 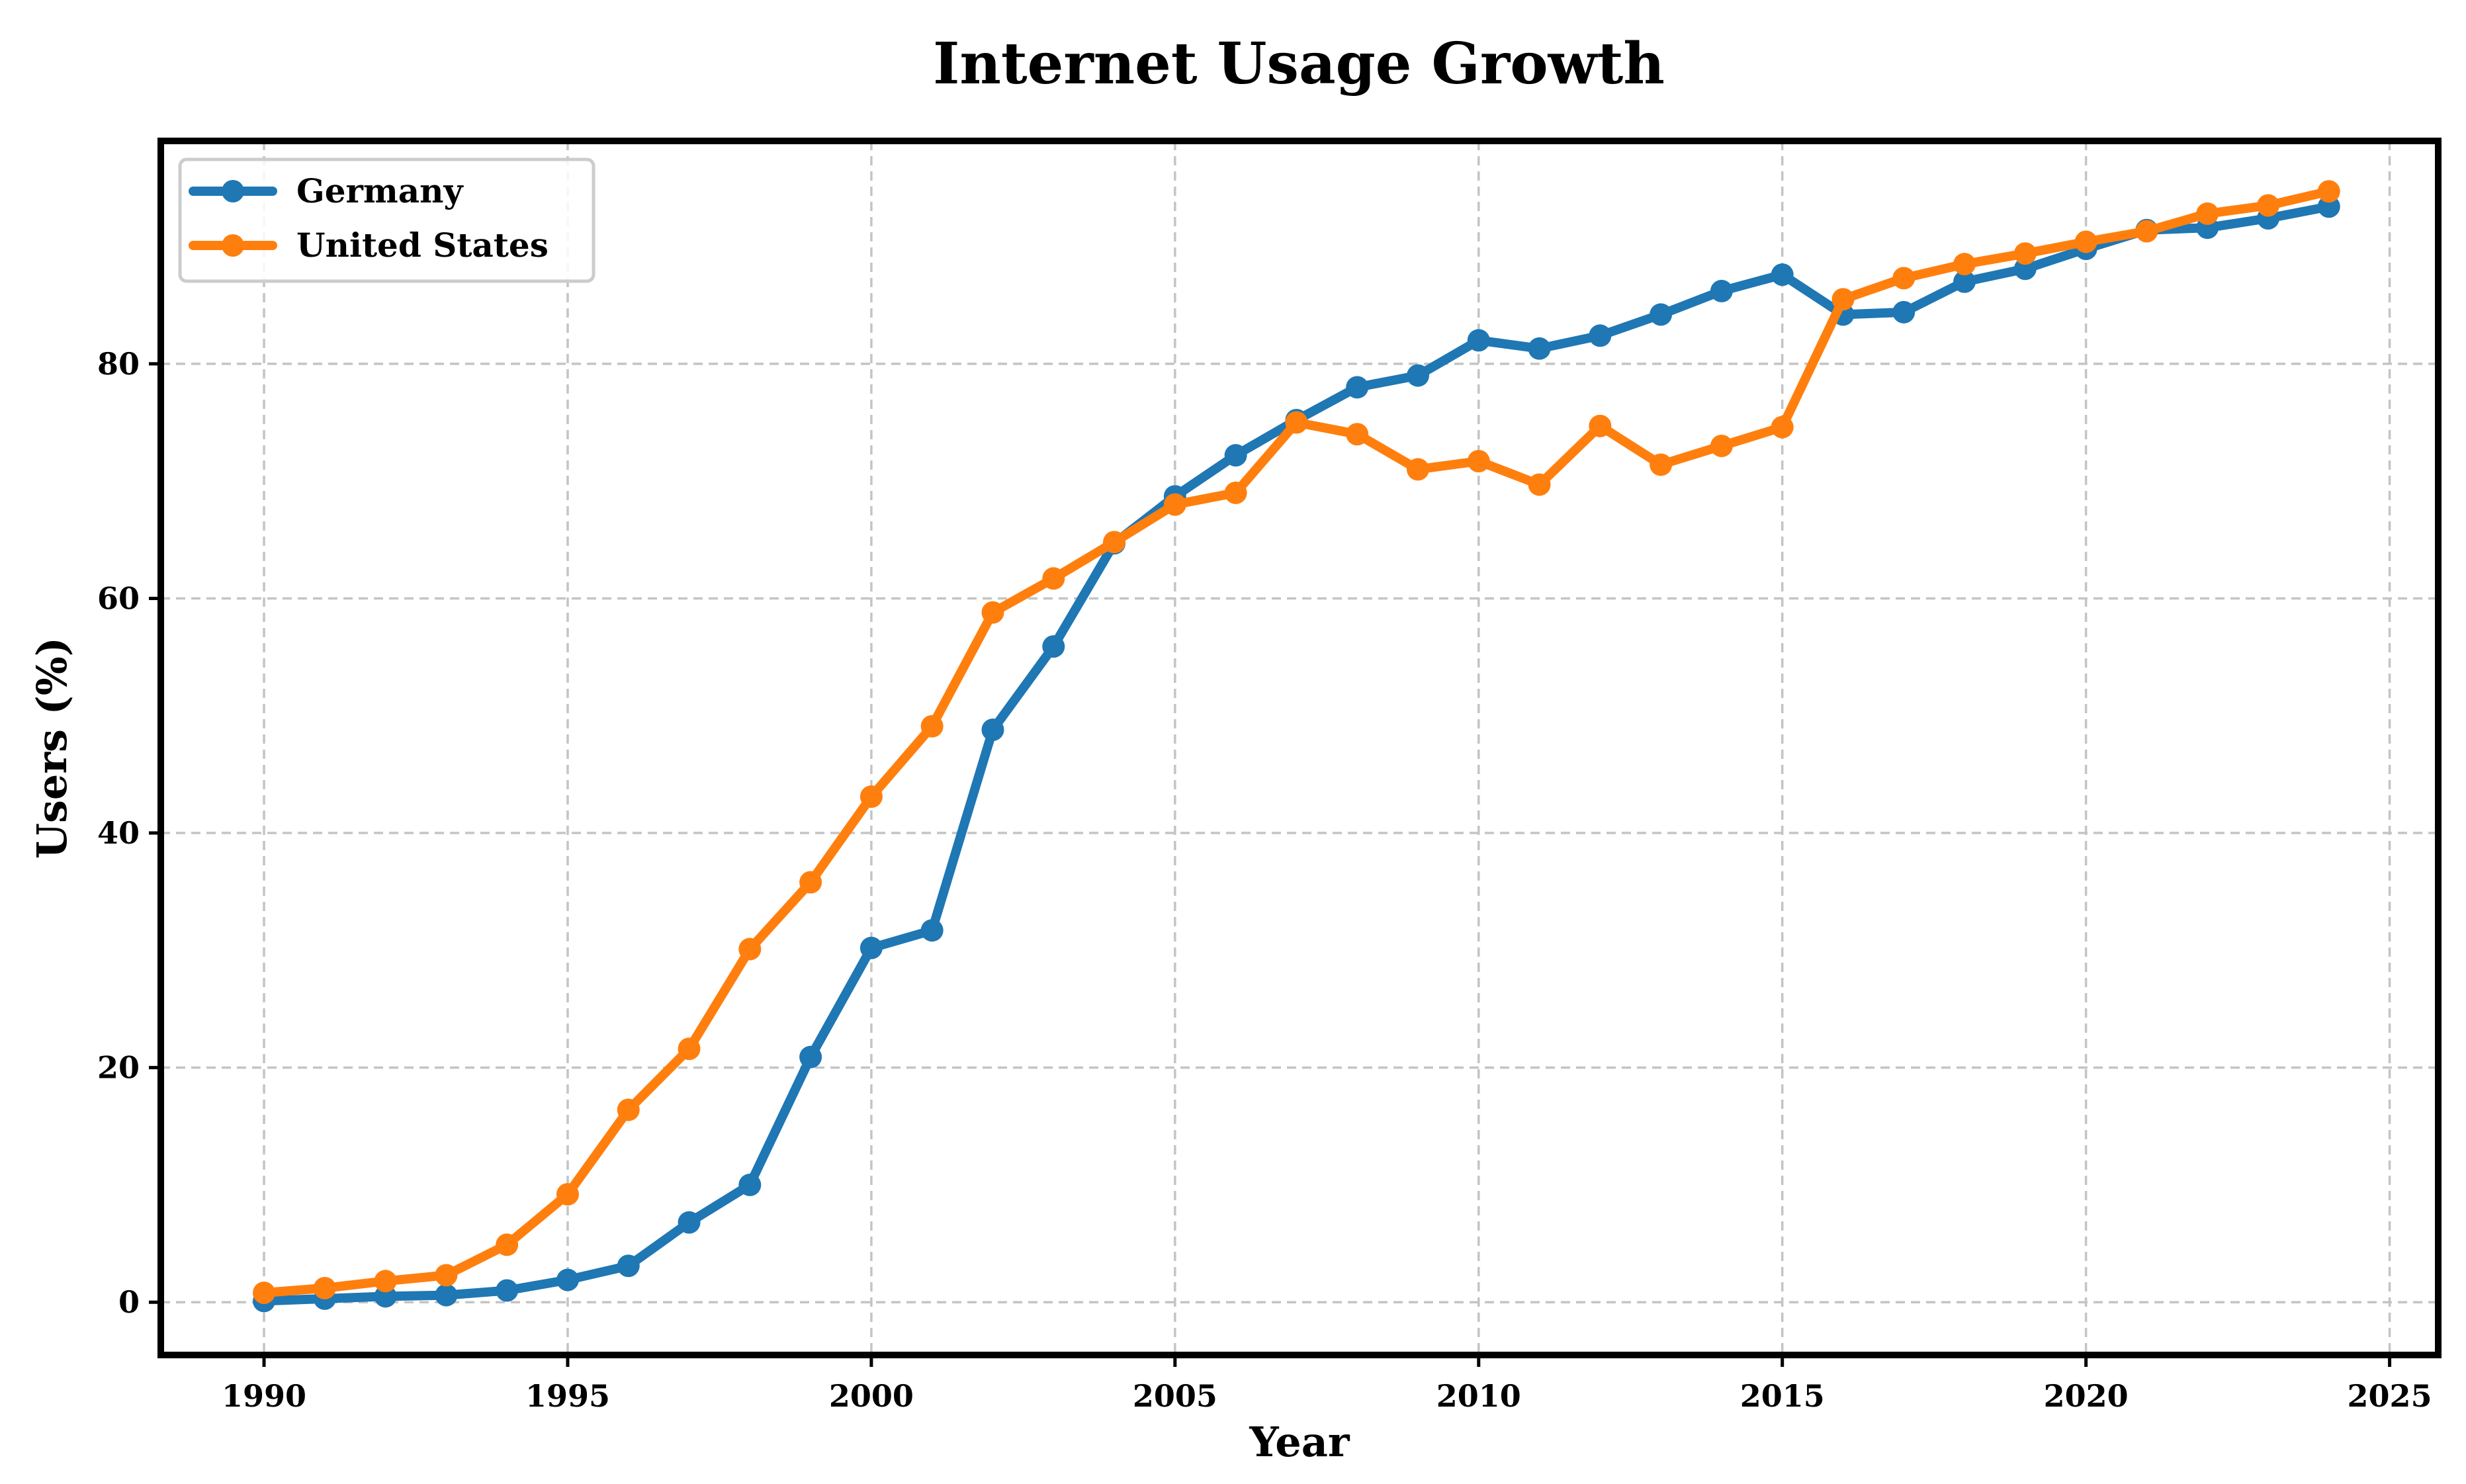 What do you see at coordinates (689, 1222) in the screenshot?
I see `data-point-germany-1997` at bounding box center [689, 1222].